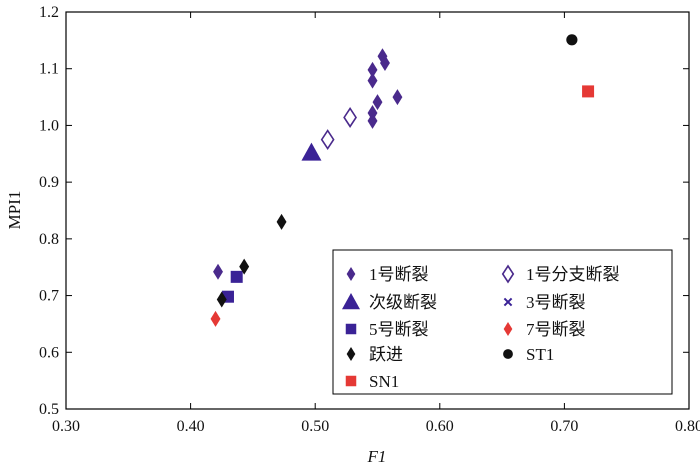  Describe the element at coordinates (49, 69) in the screenshot. I see `y-tick-label: 1.1` at that location.